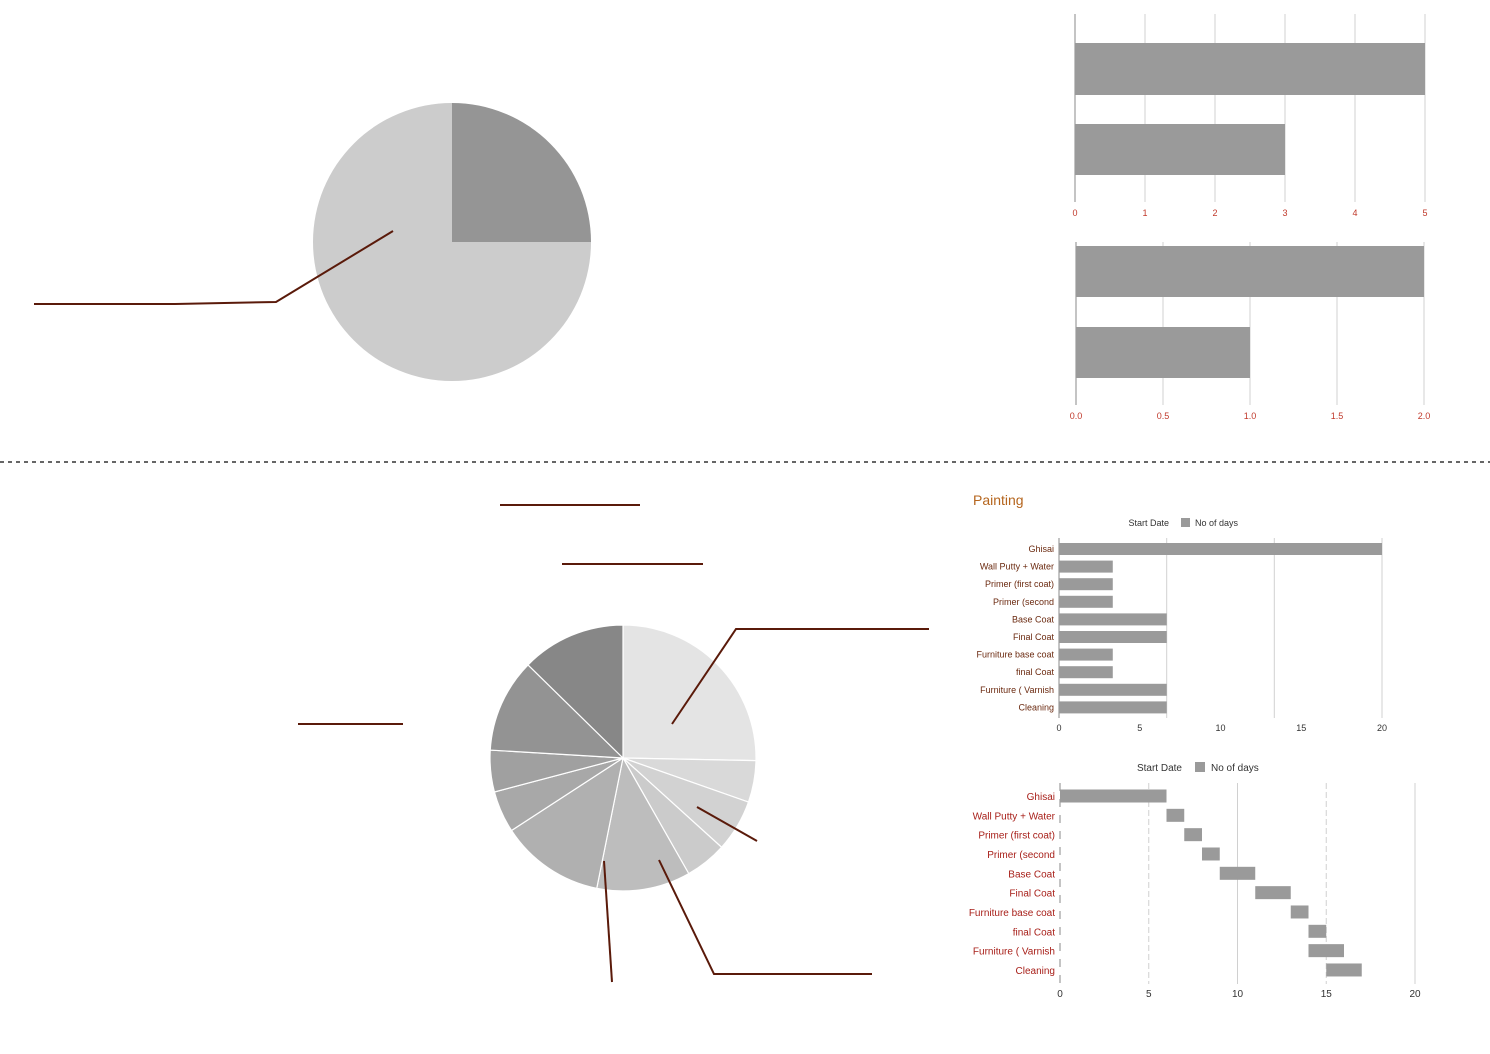 This screenshot has height=1054, width=1490. What do you see at coordinates (1284, 213) in the screenshot?
I see `x-tick-label: 3` at bounding box center [1284, 213].